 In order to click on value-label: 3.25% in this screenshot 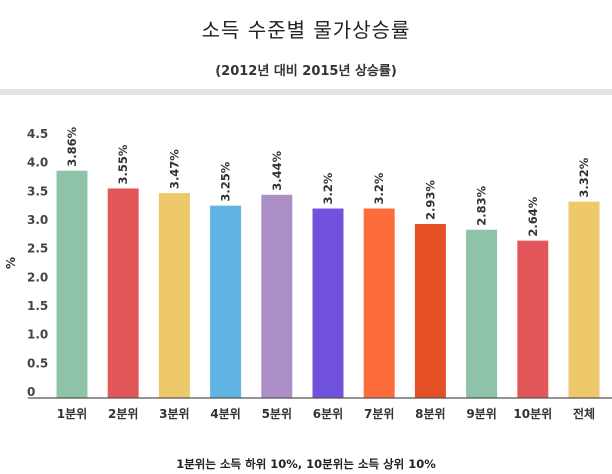, I will do `click(226, 181)`.